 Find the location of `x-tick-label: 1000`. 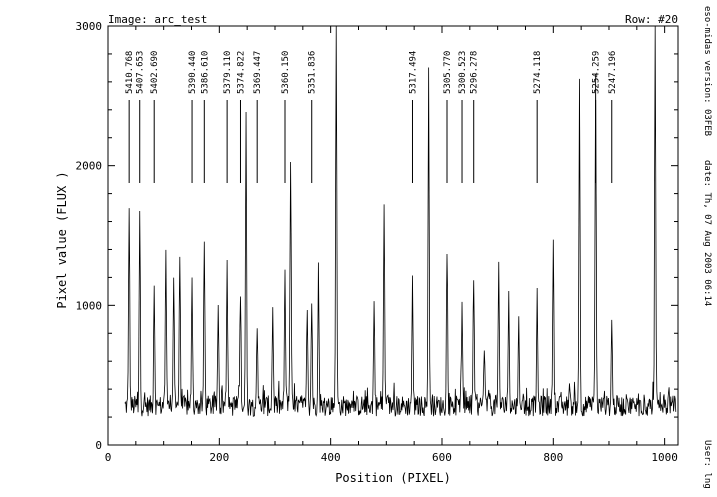

x-tick-label: 1000 is located at coordinates (664, 457).